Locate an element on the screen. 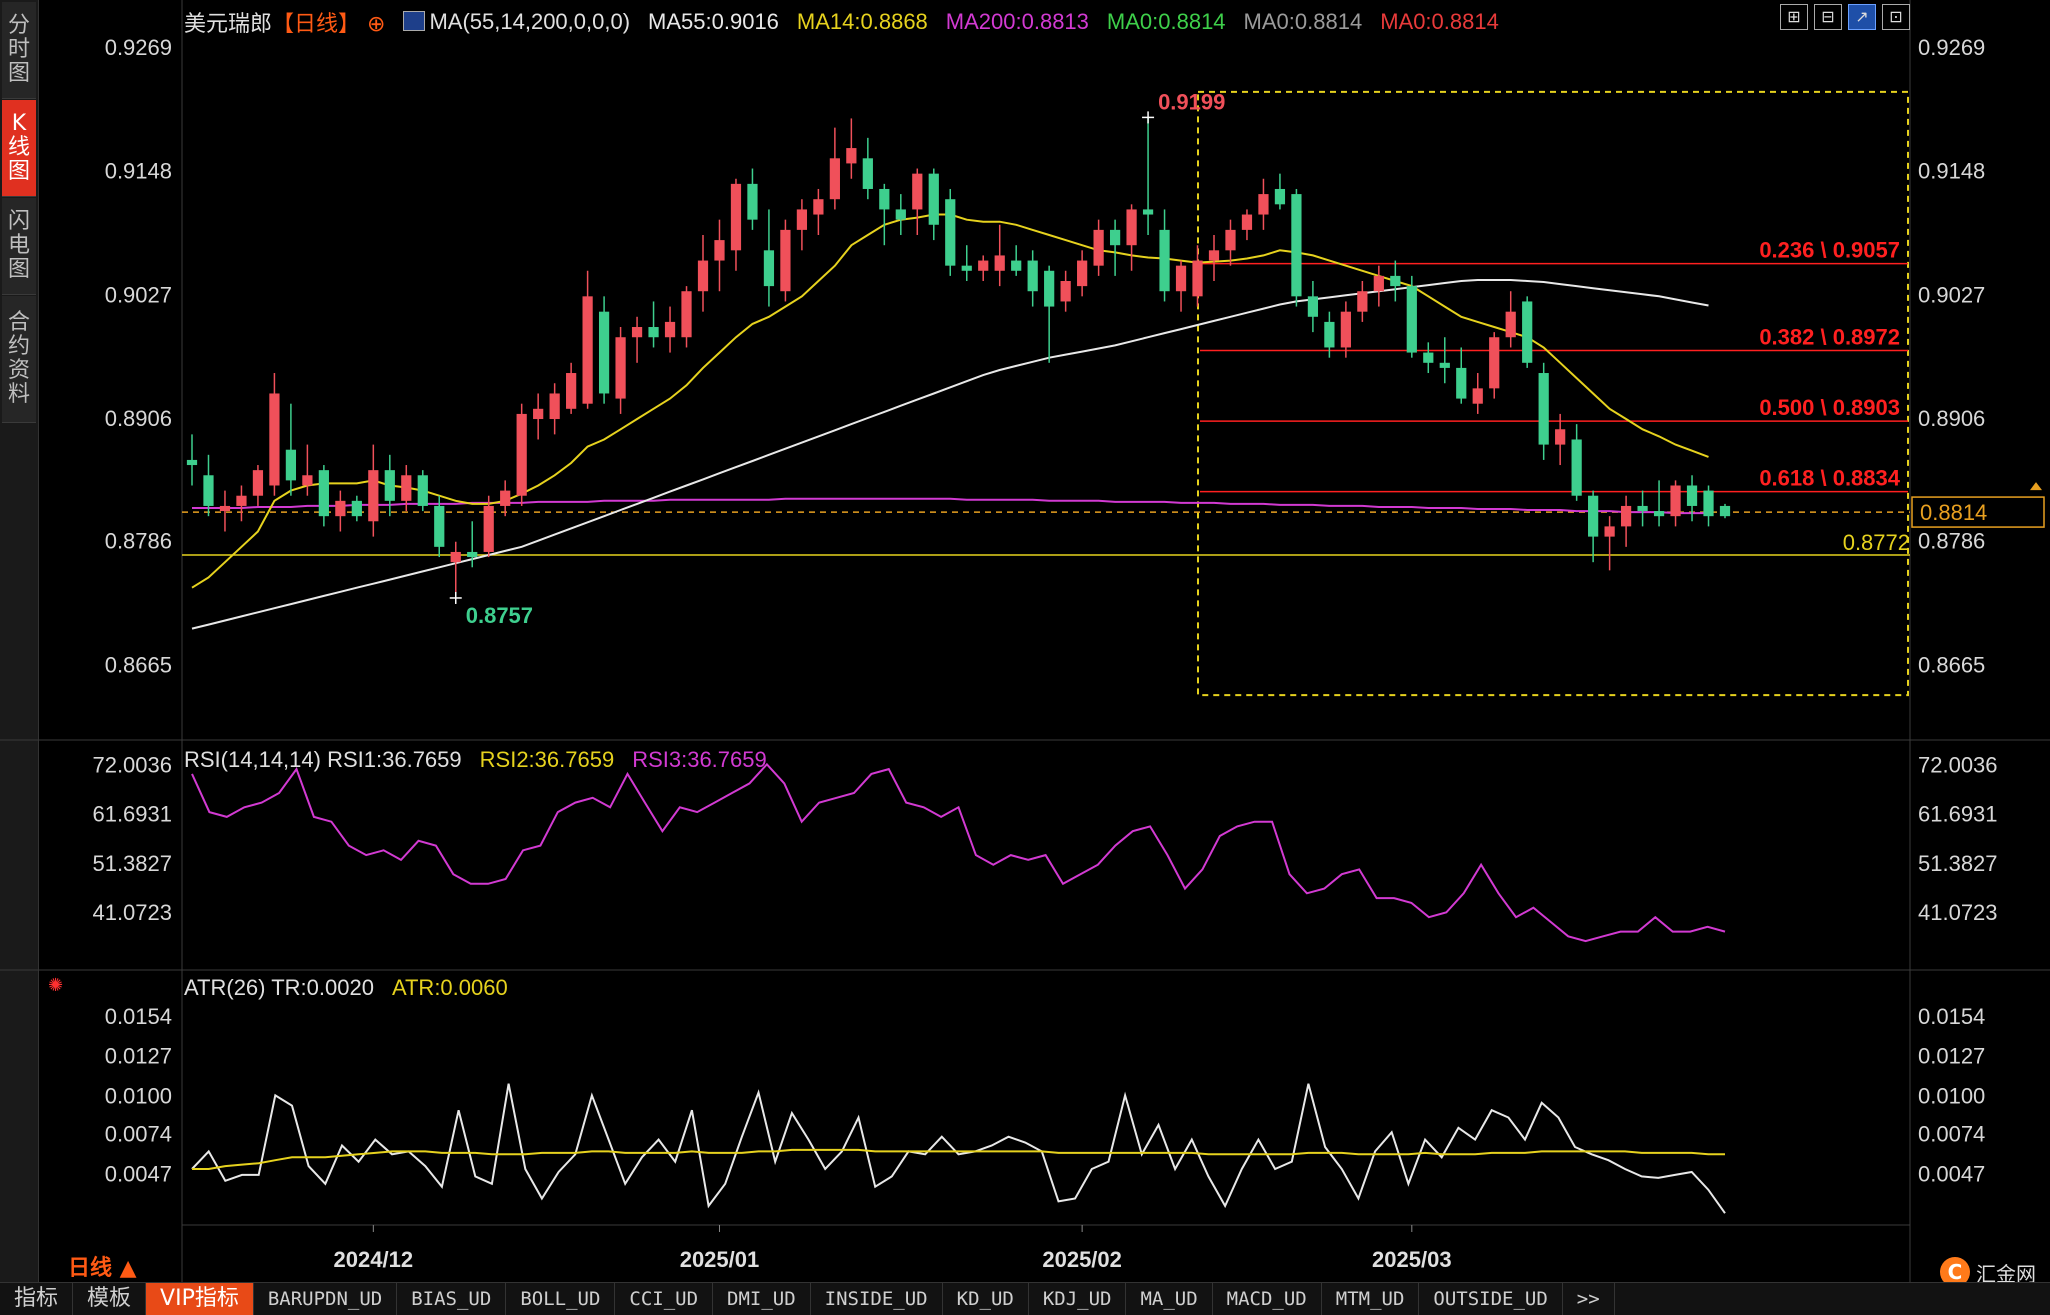 The width and height of the screenshot is (2050, 1315). ma0-red-value: MA0:0.8814 is located at coordinates (1439, 21).